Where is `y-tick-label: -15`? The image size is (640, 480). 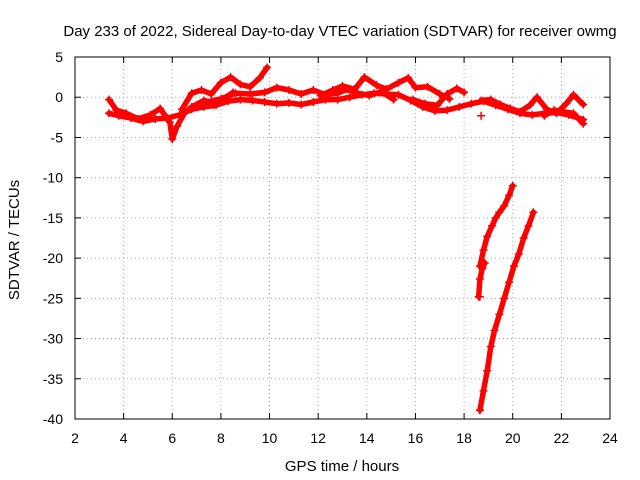
y-tick-label: -15 is located at coordinates (53, 218).